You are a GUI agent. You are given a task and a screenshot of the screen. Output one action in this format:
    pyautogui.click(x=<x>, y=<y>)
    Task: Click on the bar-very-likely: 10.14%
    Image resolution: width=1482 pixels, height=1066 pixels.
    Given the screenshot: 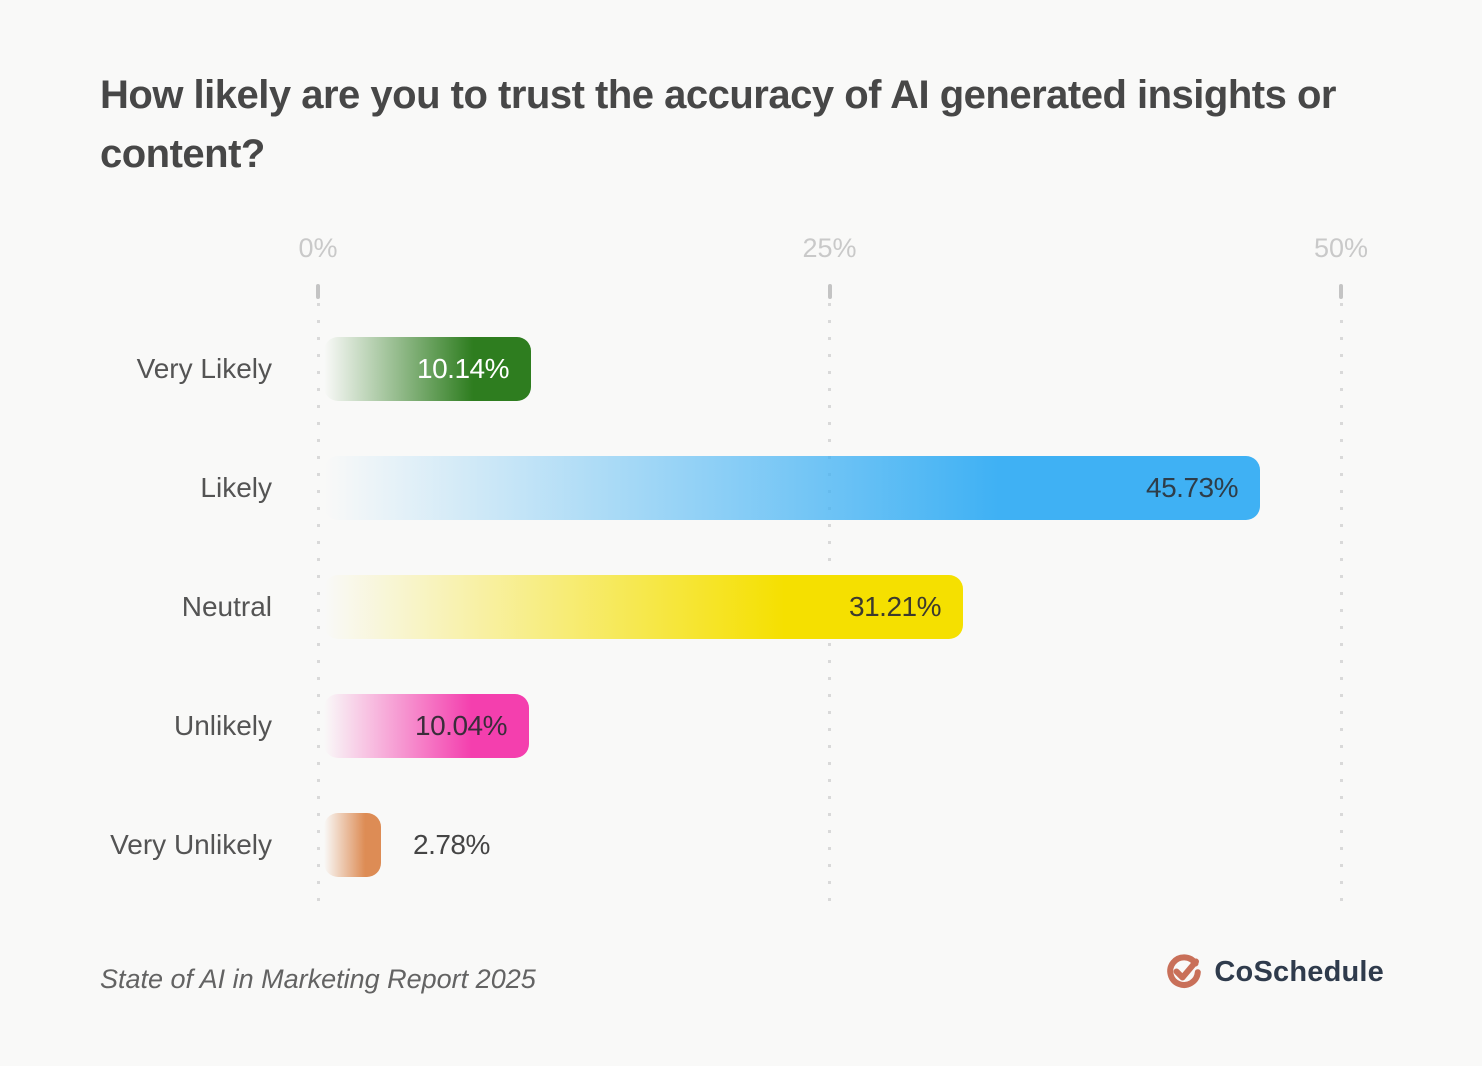 What is the action you would take?
    pyautogui.click(x=427, y=369)
    